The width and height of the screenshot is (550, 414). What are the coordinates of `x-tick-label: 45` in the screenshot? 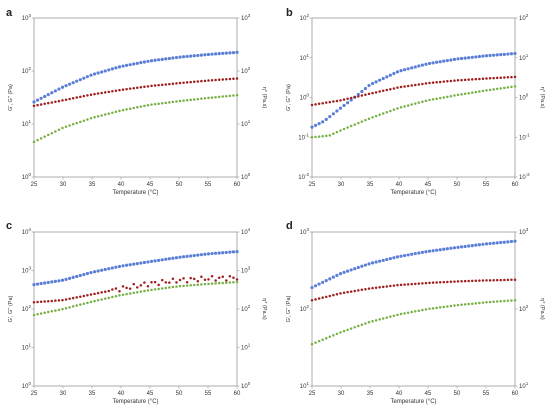 It's located at (150, 394).